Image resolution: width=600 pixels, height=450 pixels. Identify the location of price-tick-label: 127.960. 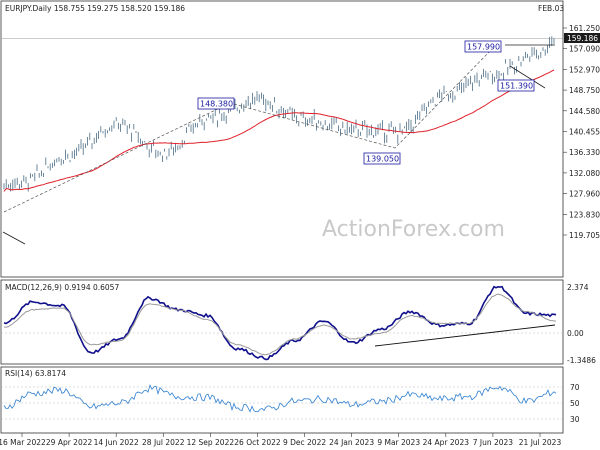
(584, 194).